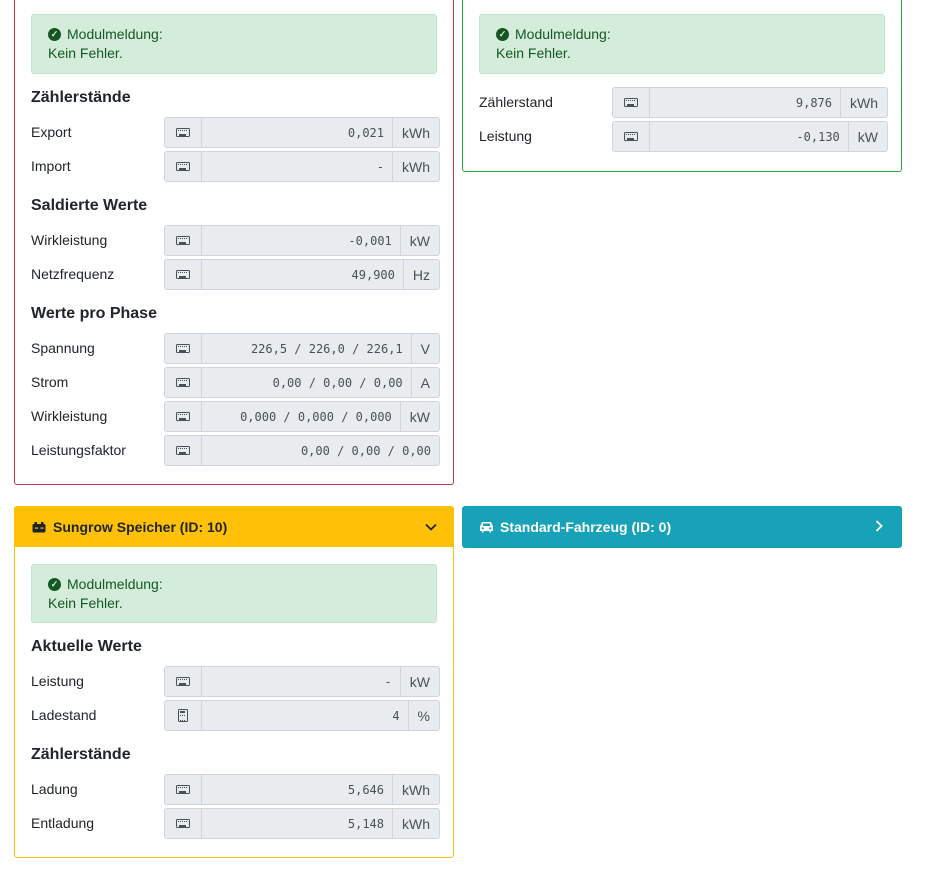 This screenshot has height=880, width=940. I want to click on power-factor-input-group: 0,00 / 0,00 / 0,00, so click(302, 450).